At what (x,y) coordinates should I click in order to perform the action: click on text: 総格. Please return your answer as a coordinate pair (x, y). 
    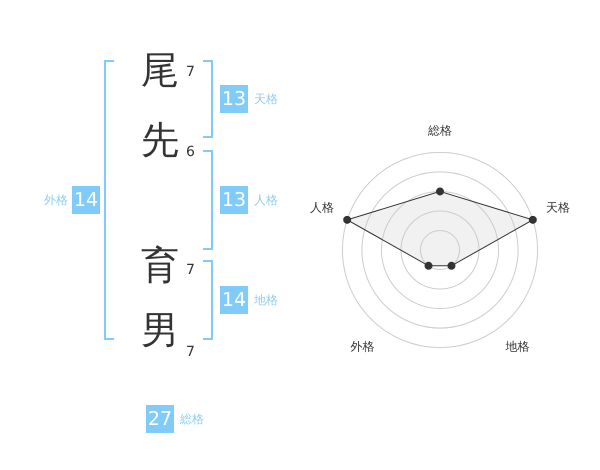
    Looking at the image, I should click on (192, 419).